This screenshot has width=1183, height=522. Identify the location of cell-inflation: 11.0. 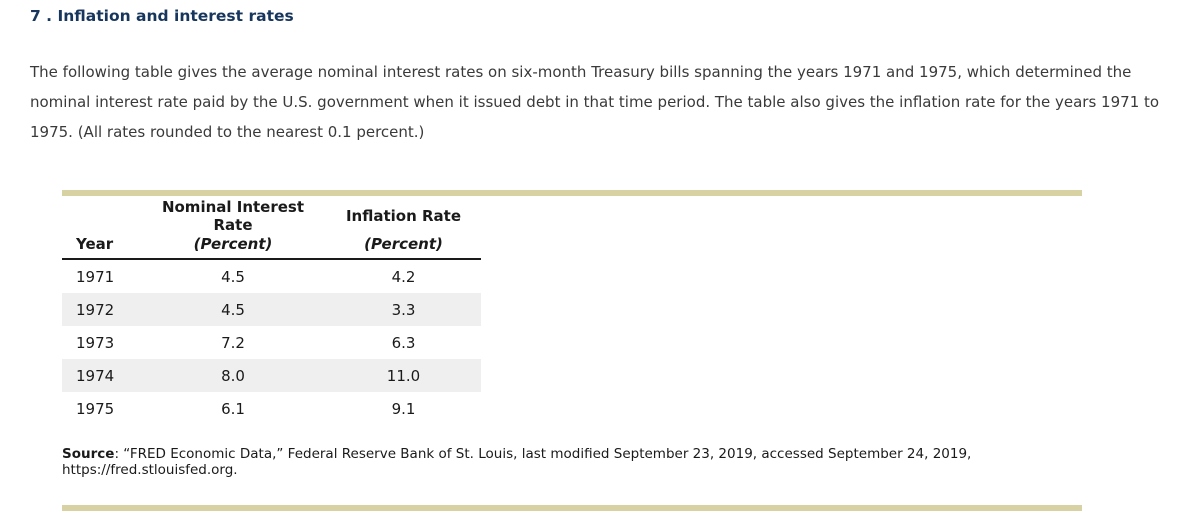
(403, 375).